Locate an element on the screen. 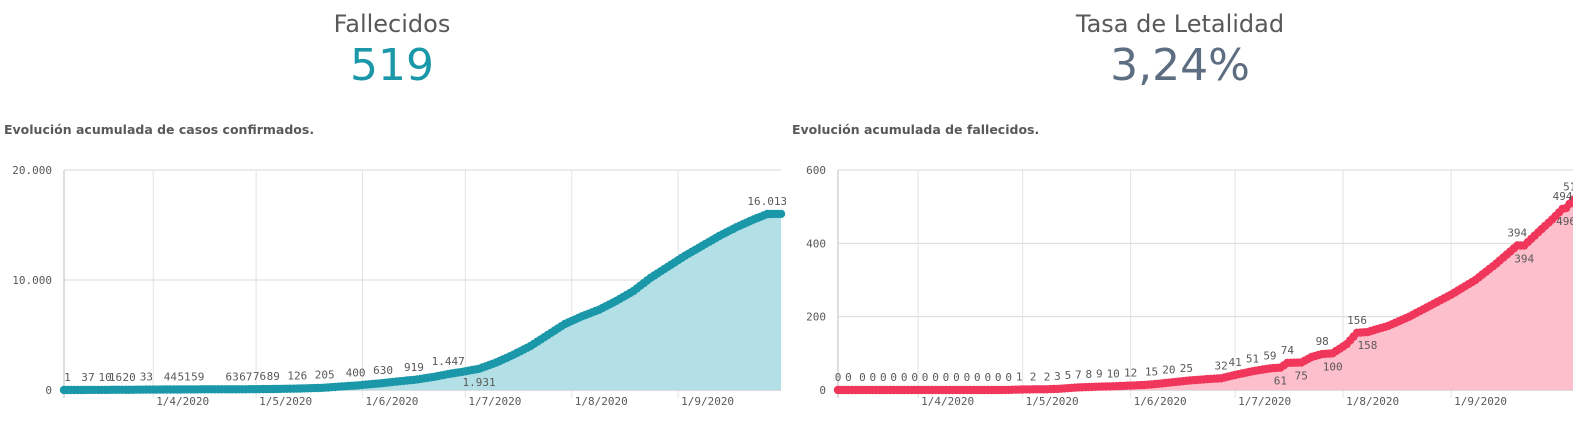  kpi-value: 3,24% is located at coordinates (1180, 65).